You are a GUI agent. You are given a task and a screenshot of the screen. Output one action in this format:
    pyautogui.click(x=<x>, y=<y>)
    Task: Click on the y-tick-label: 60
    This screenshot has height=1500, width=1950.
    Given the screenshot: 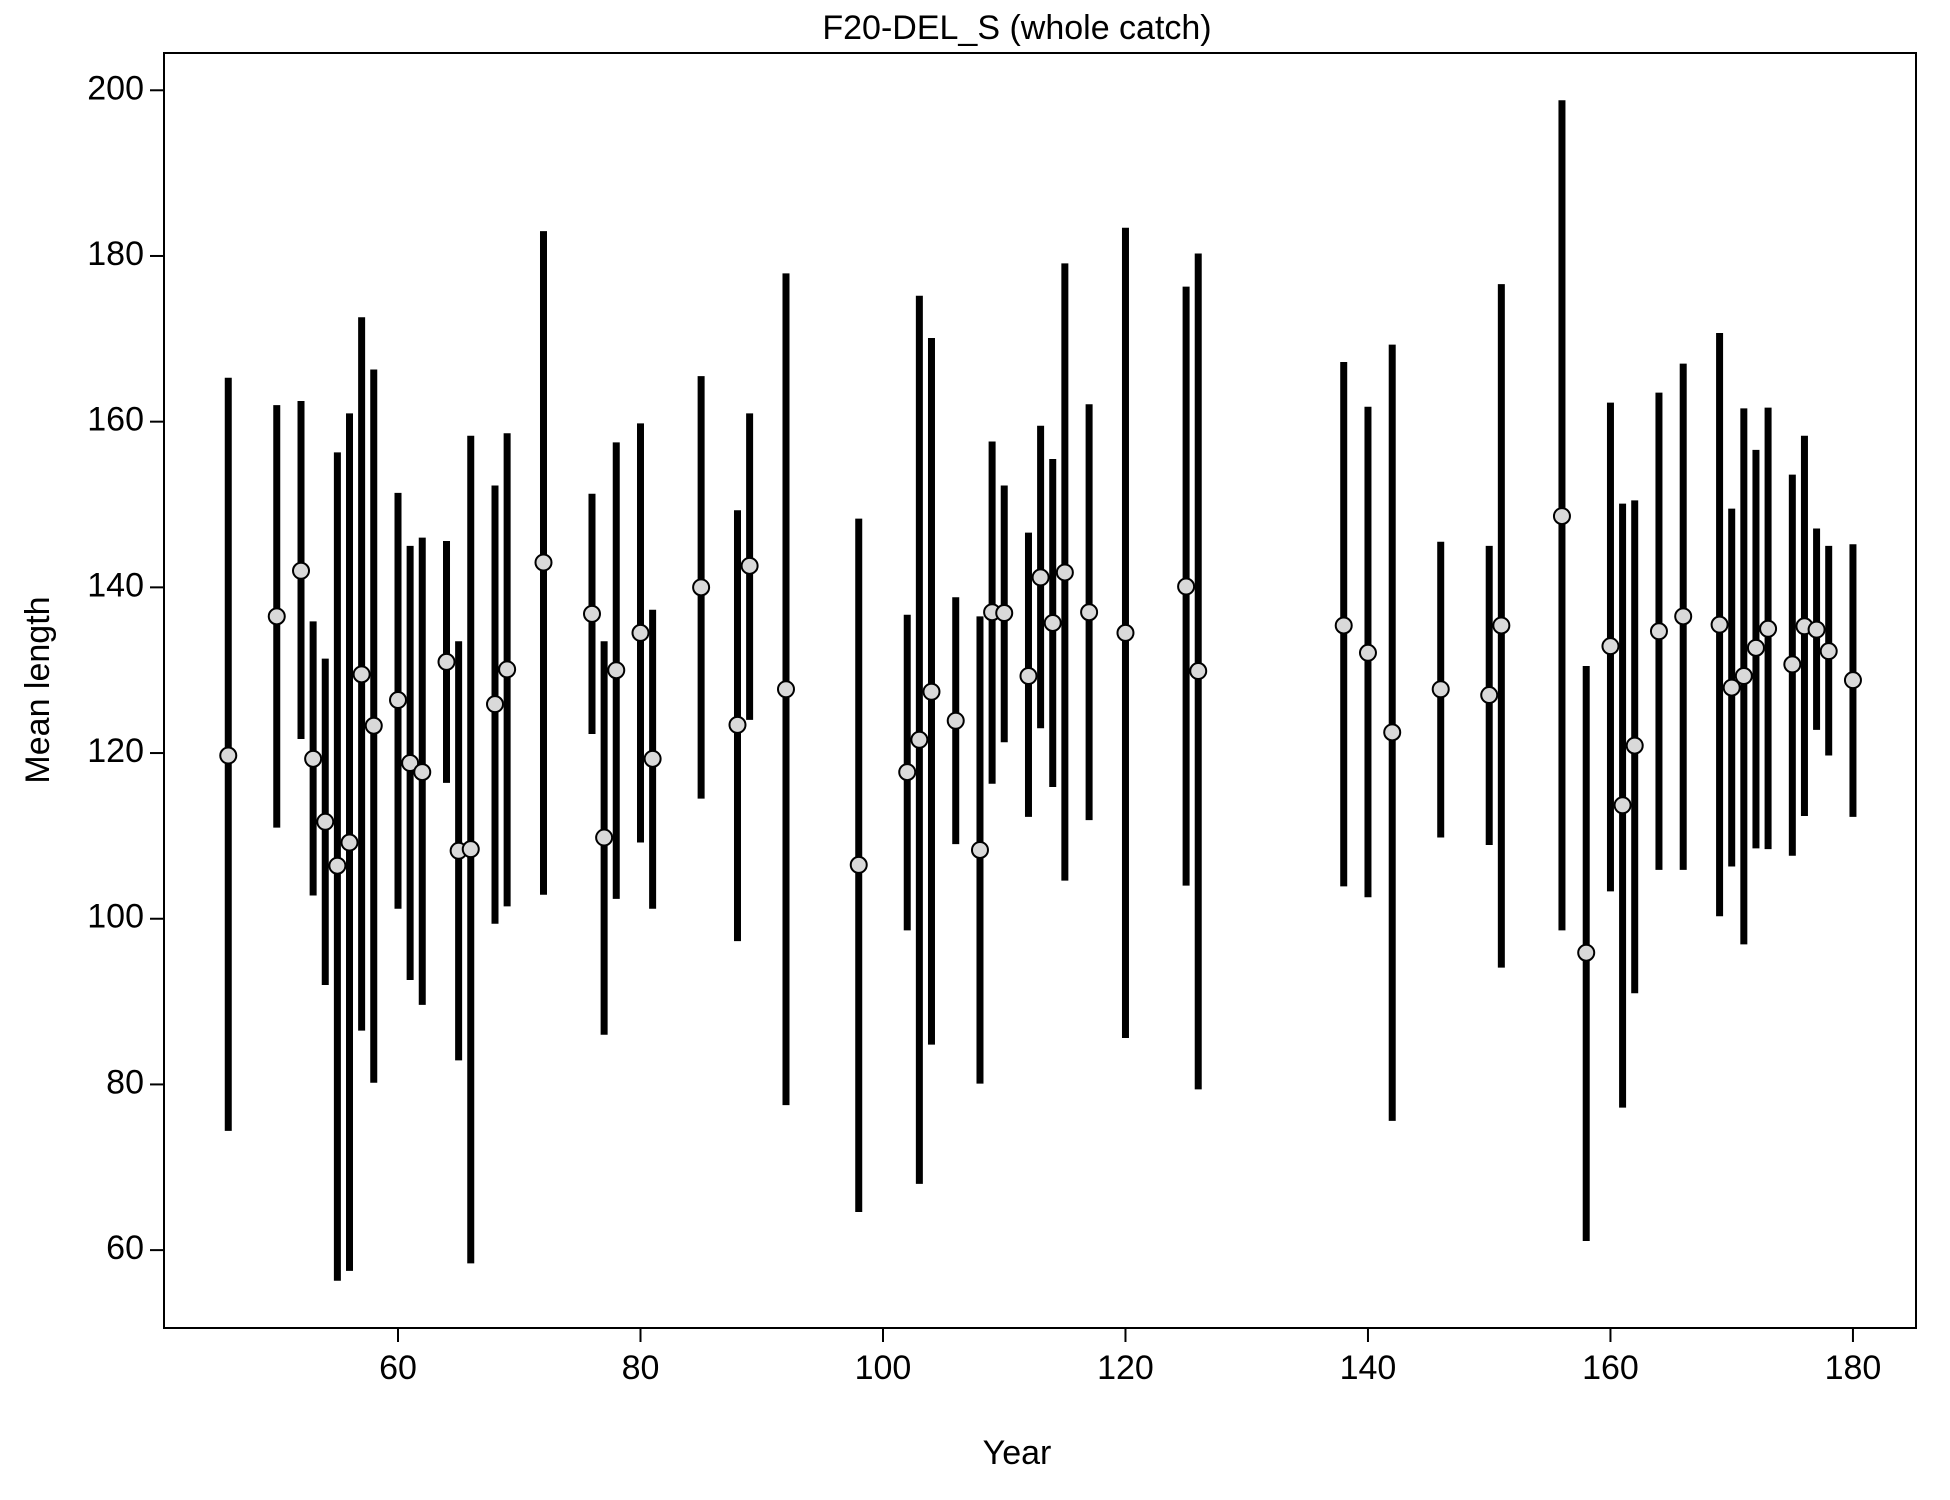 What is the action you would take?
    pyautogui.click(x=125, y=1248)
    